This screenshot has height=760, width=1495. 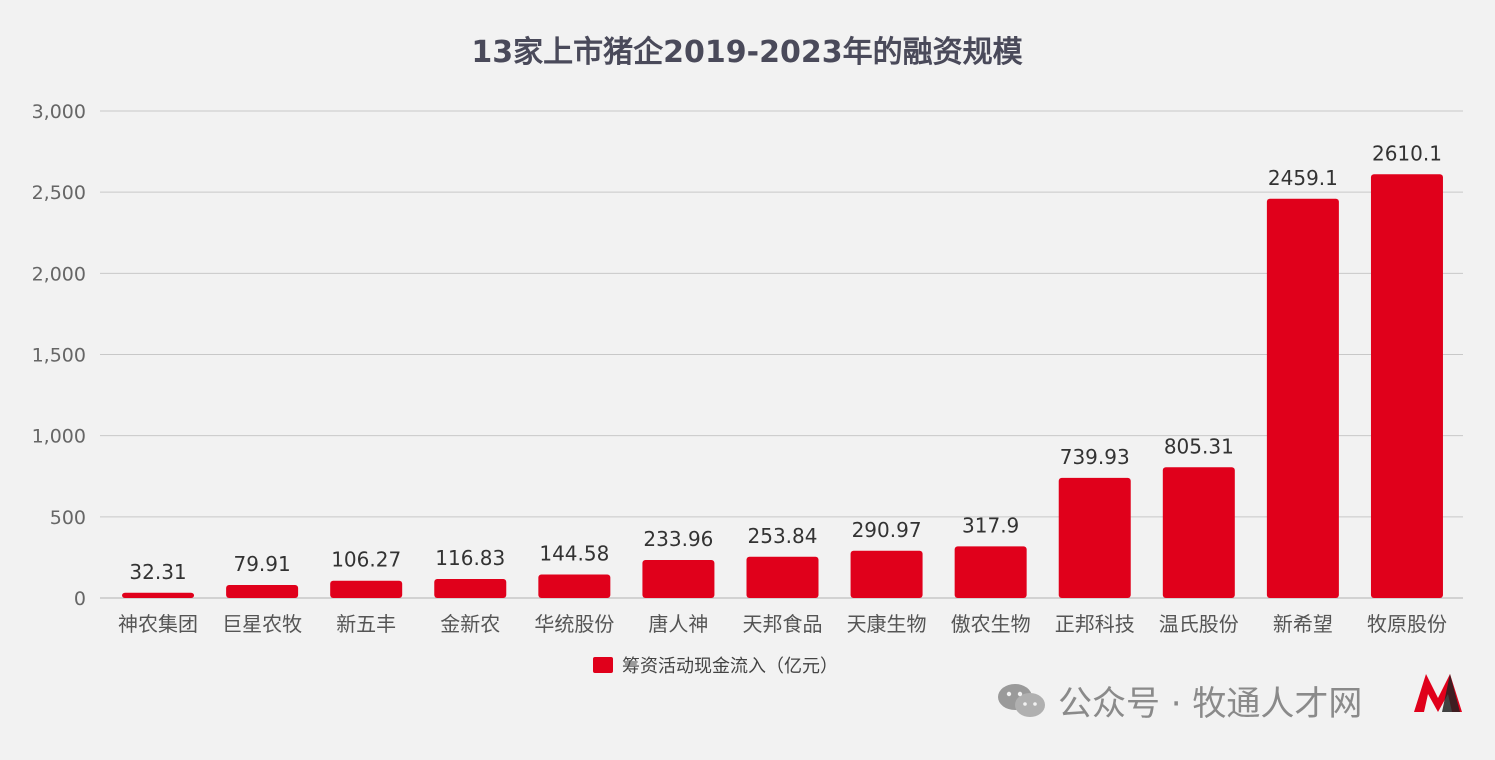 What do you see at coordinates (59, 112) in the screenshot?
I see `y-tick-label: 3,000` at bounding box center [59, 112].